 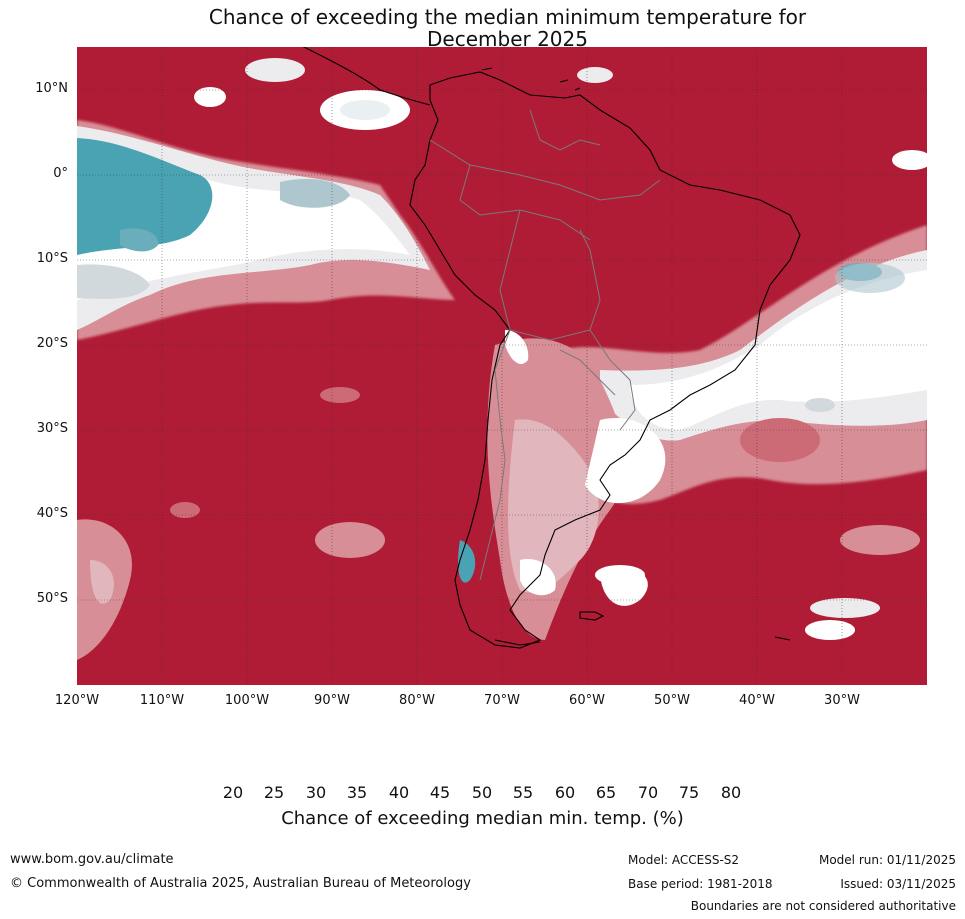 What do you see at coordinates (502, 700) in the screenshot?
I see `lon-label-70w: 70°W` at bounding box center [502, 700].